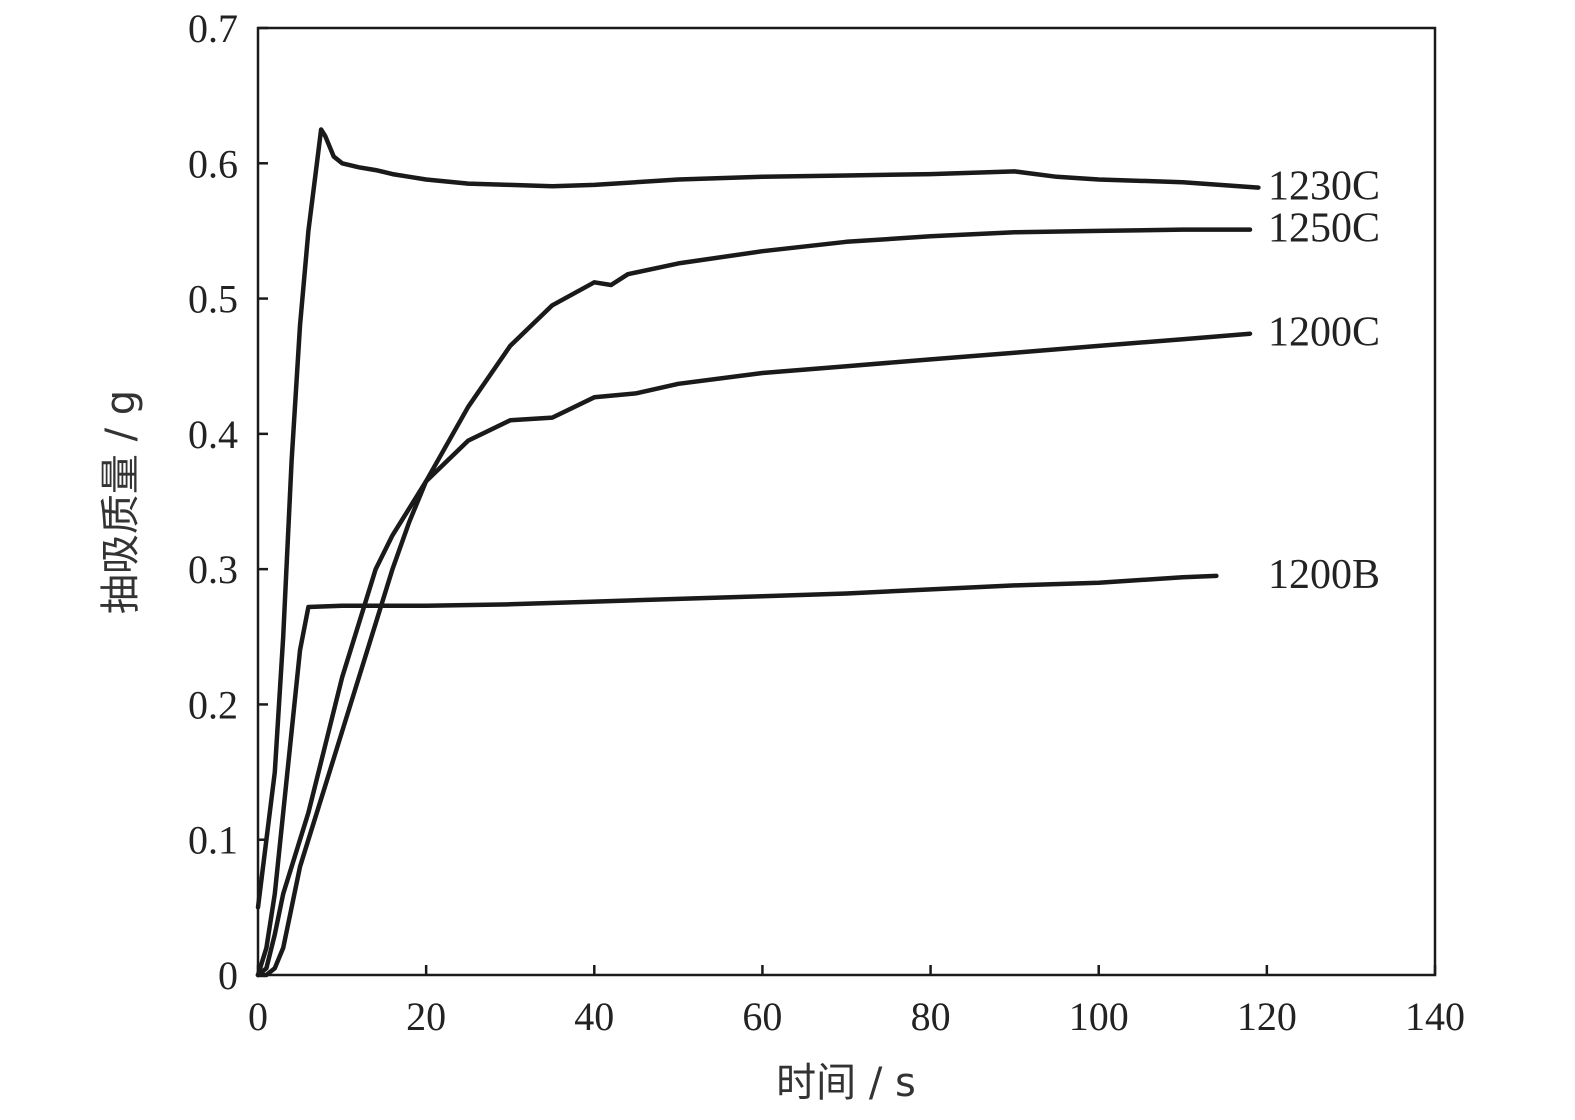 The width and height of the screenshot is (1575, 1120). I want to click on x-tick-label: 40, so click(594, 1016).